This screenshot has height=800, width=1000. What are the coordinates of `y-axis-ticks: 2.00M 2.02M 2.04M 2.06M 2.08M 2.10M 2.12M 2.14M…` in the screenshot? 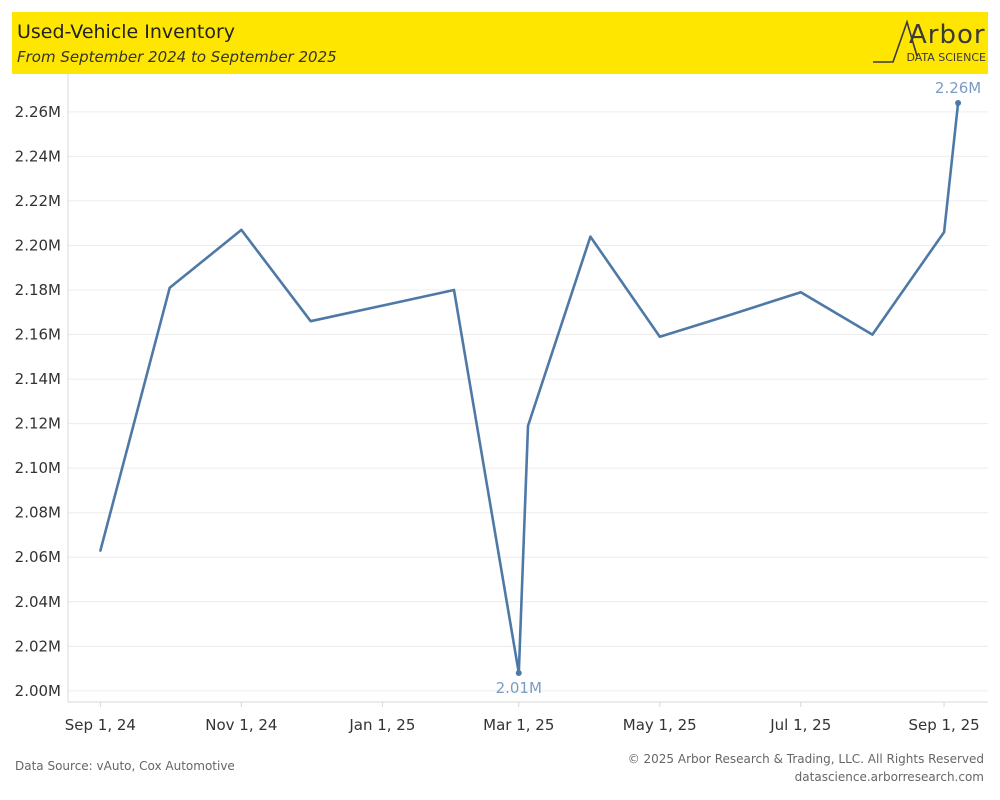 It's located at (38, 401).